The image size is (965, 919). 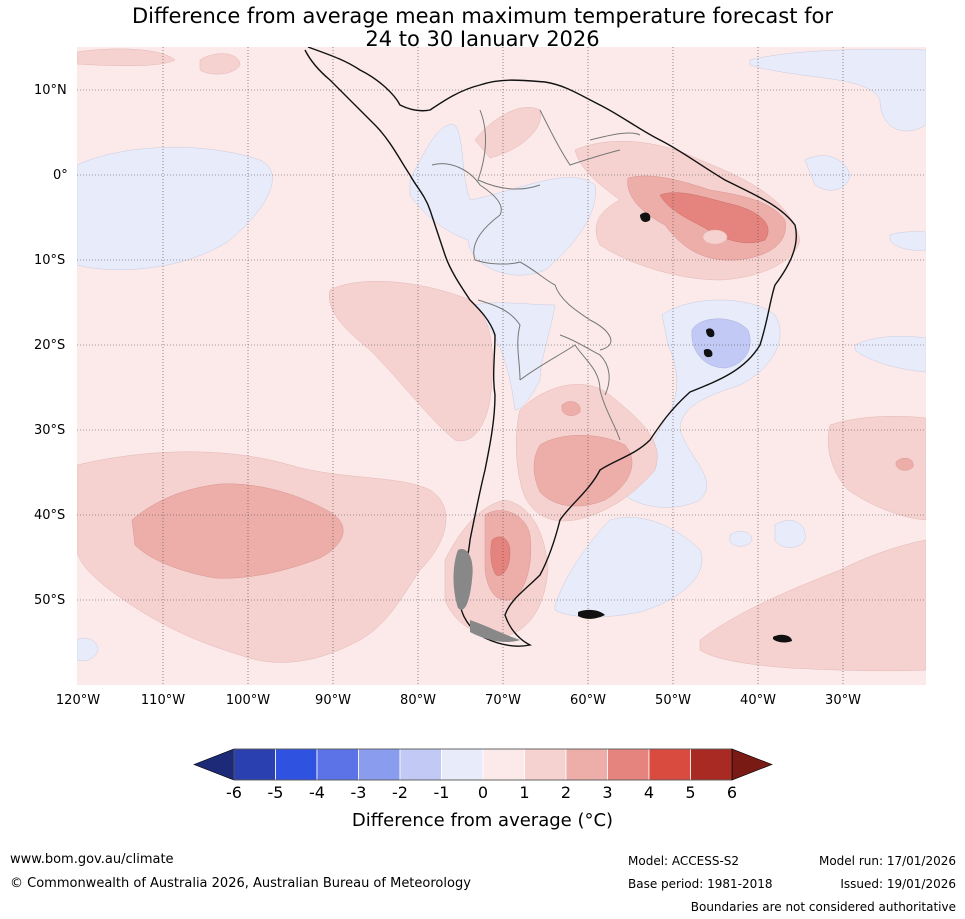 I want to click on footer-base-period: Base period: 1981-2018, so click(x=700, y=884).